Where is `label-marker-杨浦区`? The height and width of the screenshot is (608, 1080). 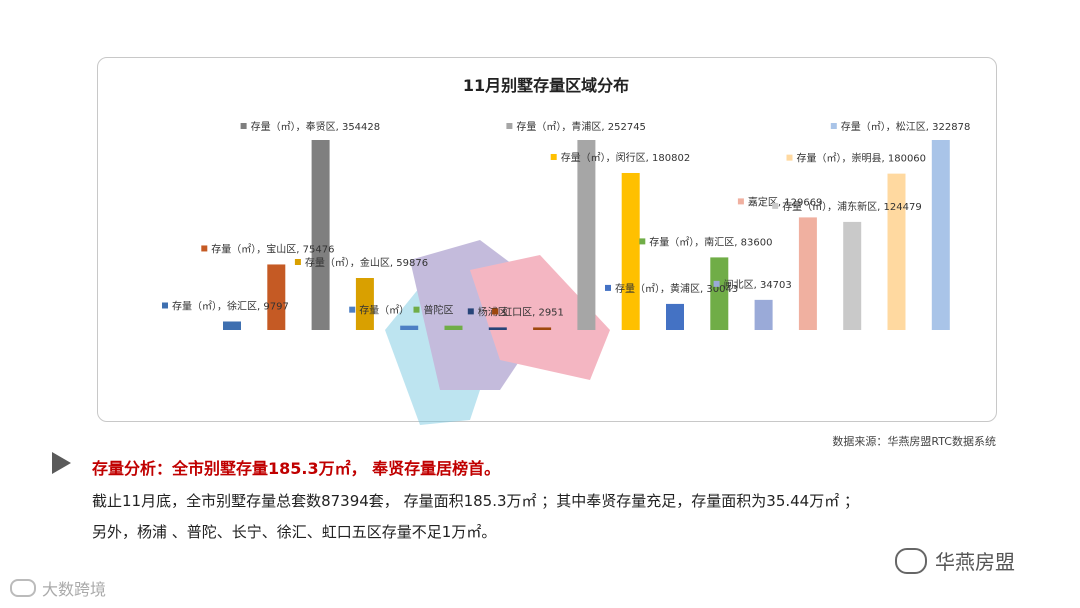
label-marker-杨浦区 is located at coordinates (470, 311).